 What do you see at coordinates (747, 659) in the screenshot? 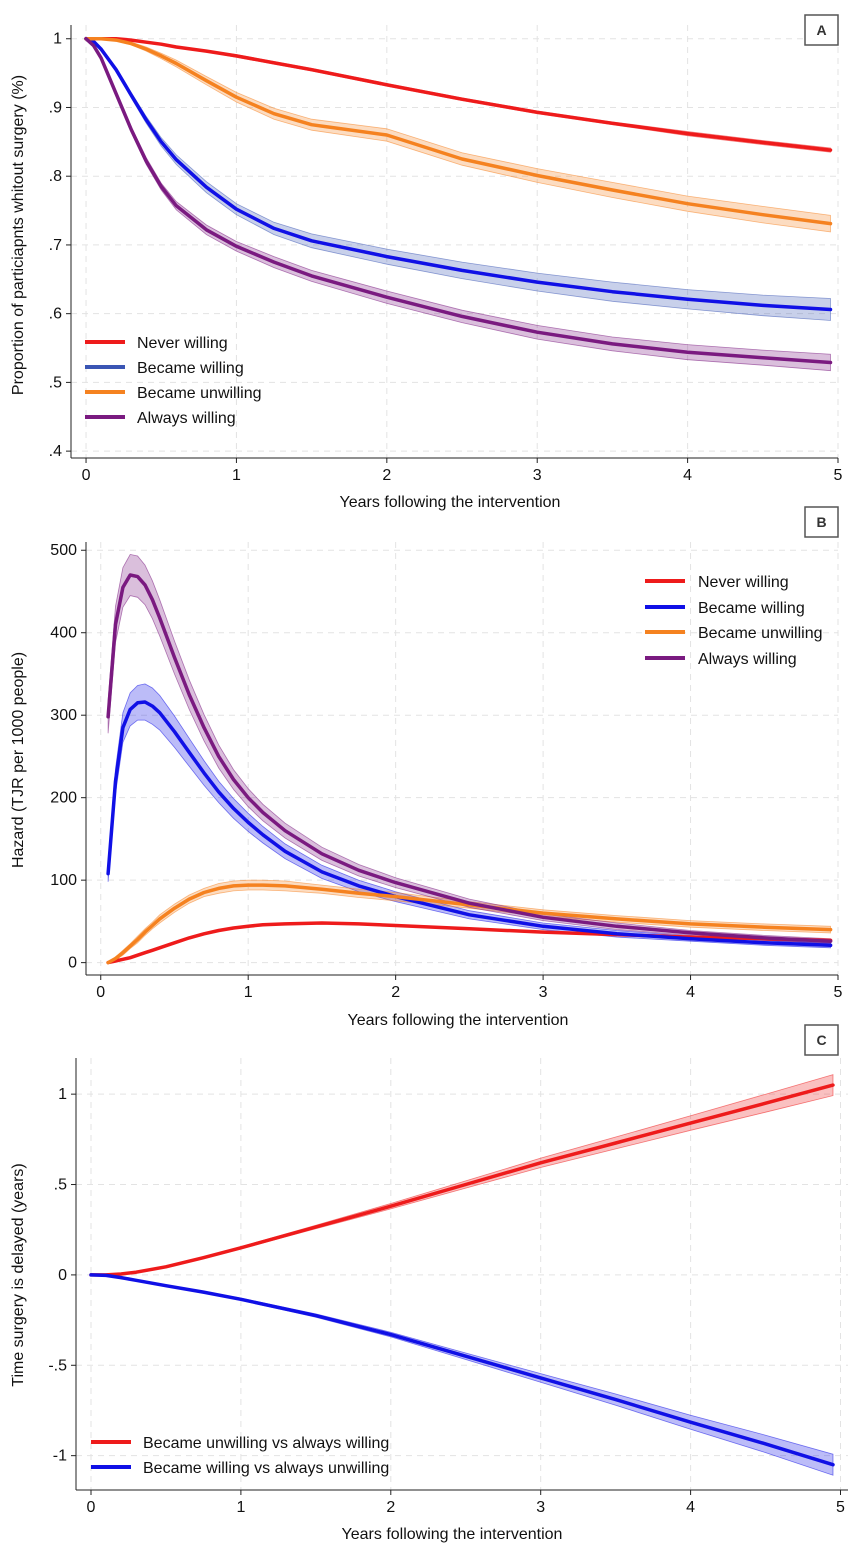
I see `legend-b-always-willing-label: Always willing` at bounding box center [747, 659].